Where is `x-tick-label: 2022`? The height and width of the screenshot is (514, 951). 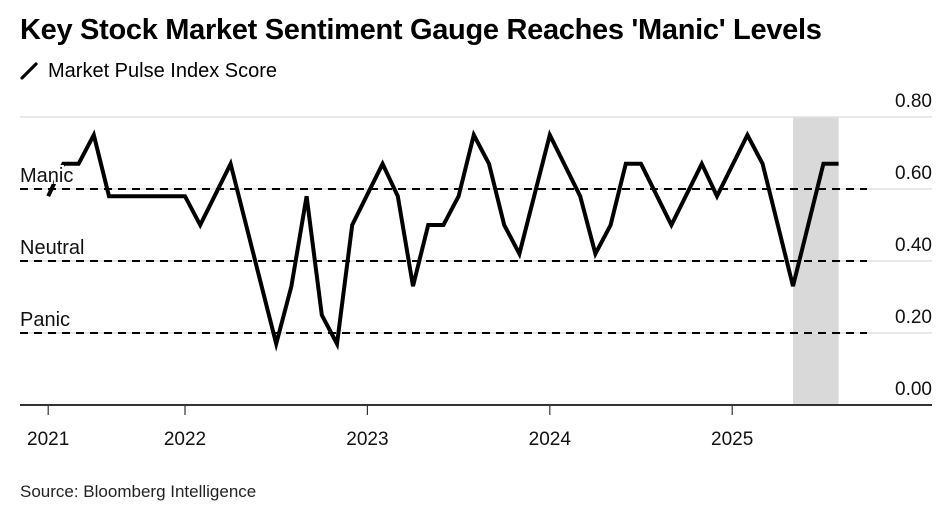
x-tick-label: 2022 is located at coordinates (185, 439).